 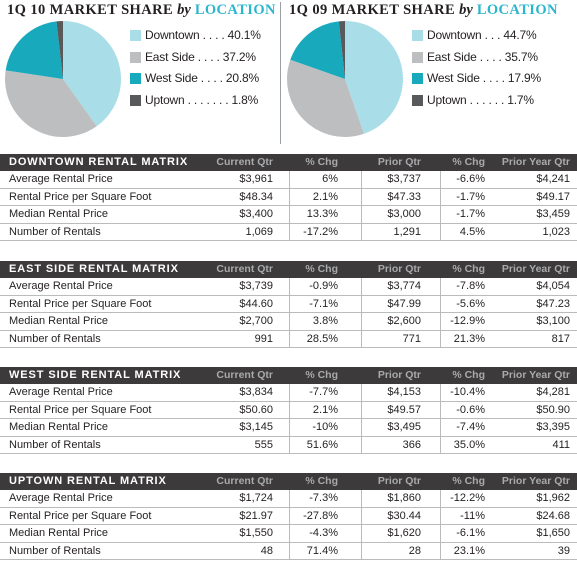 What do you see at coordinates (404, 303) in the screenshot?
I see `cell-prior-qtr: $47.99` at bounding box center [404, 303].